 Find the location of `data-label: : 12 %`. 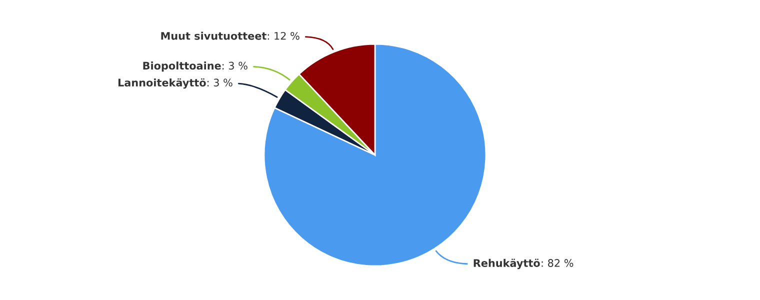

data-label: : 12 % is located at coordinates (284, 36).